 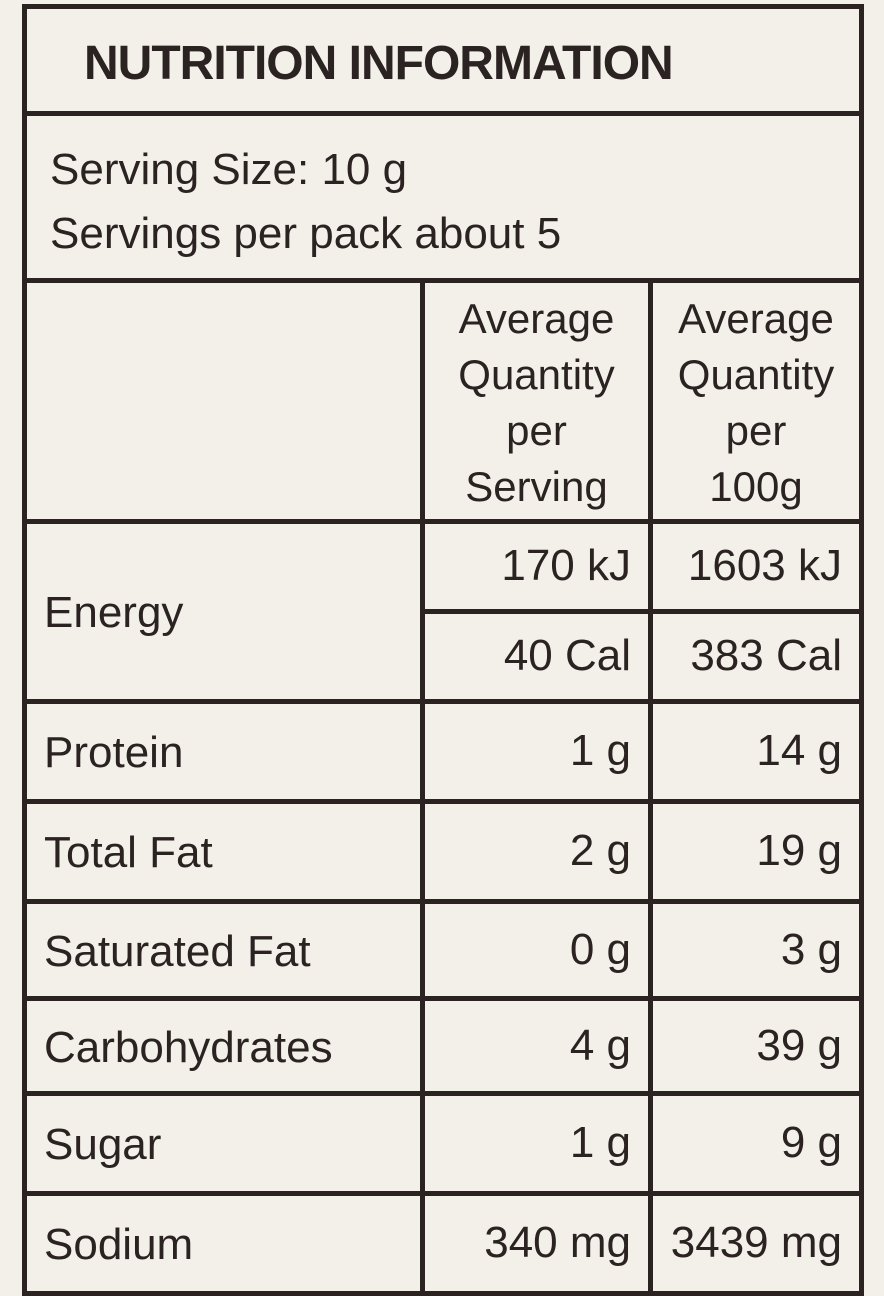 What do you see at coordinates (114, 752) in the screenshot?
I see `row-label: Protein` at bounding box center [114, 752].